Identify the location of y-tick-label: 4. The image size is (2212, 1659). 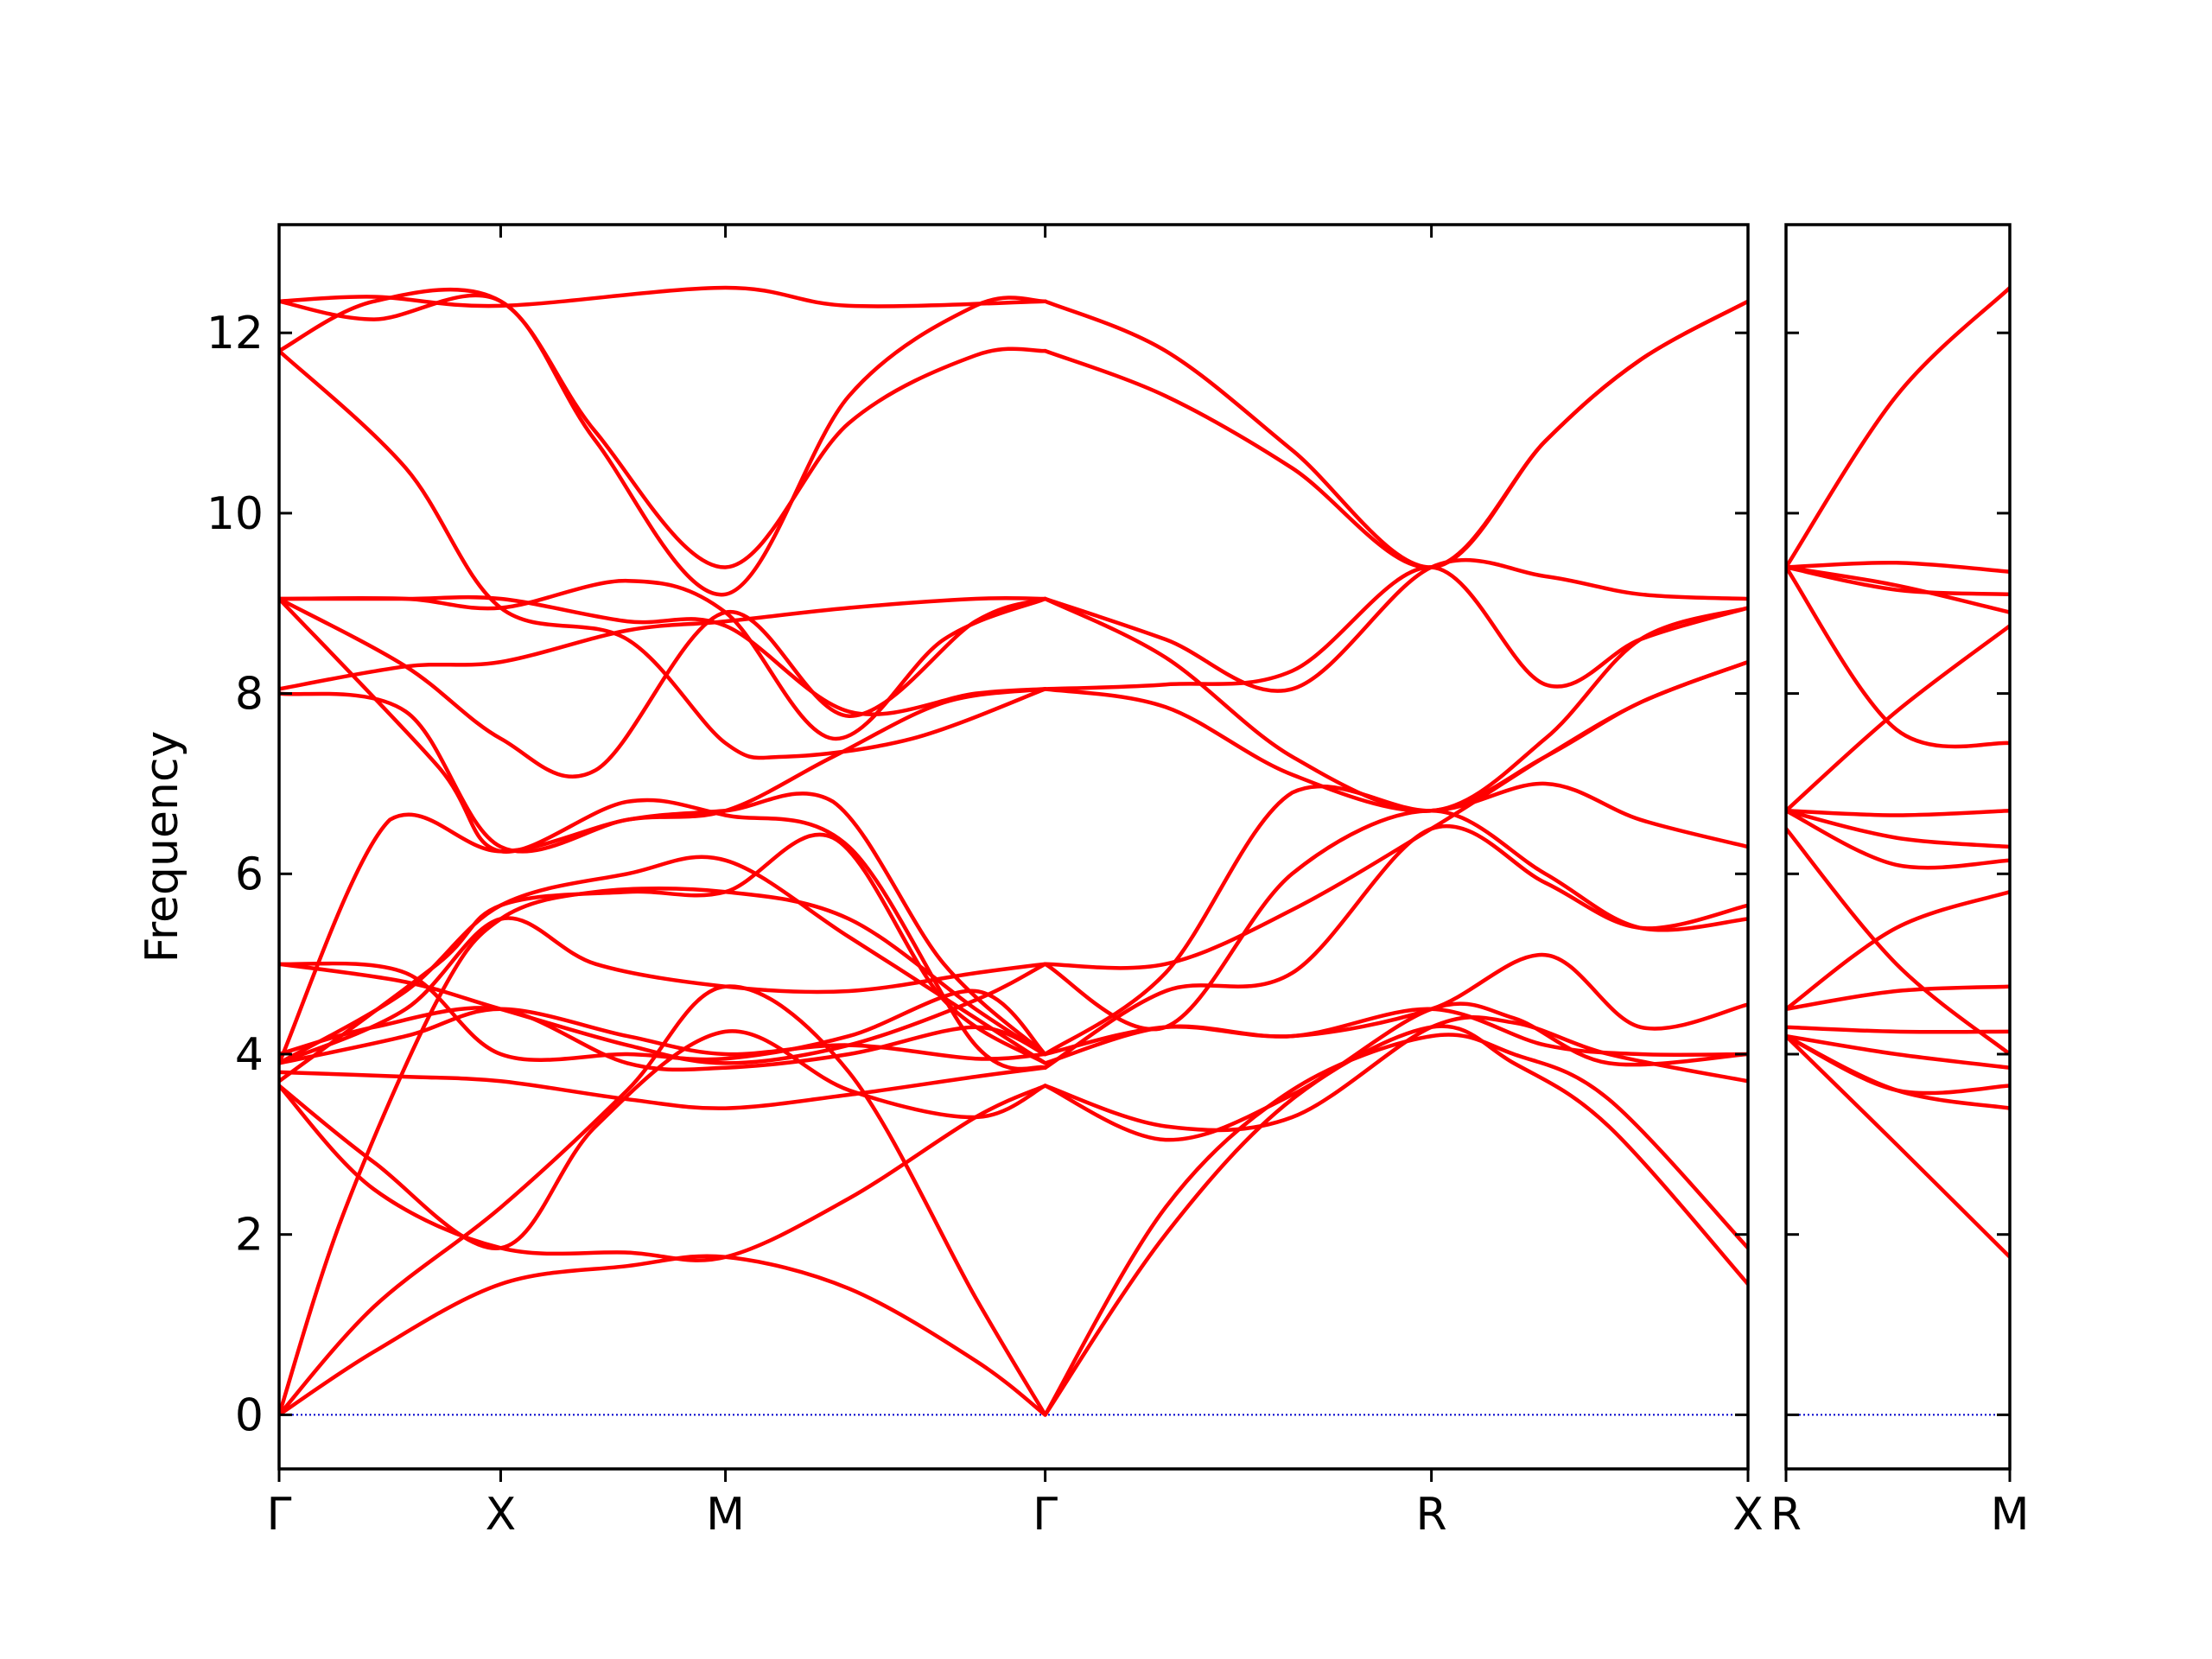
(249, 1055).